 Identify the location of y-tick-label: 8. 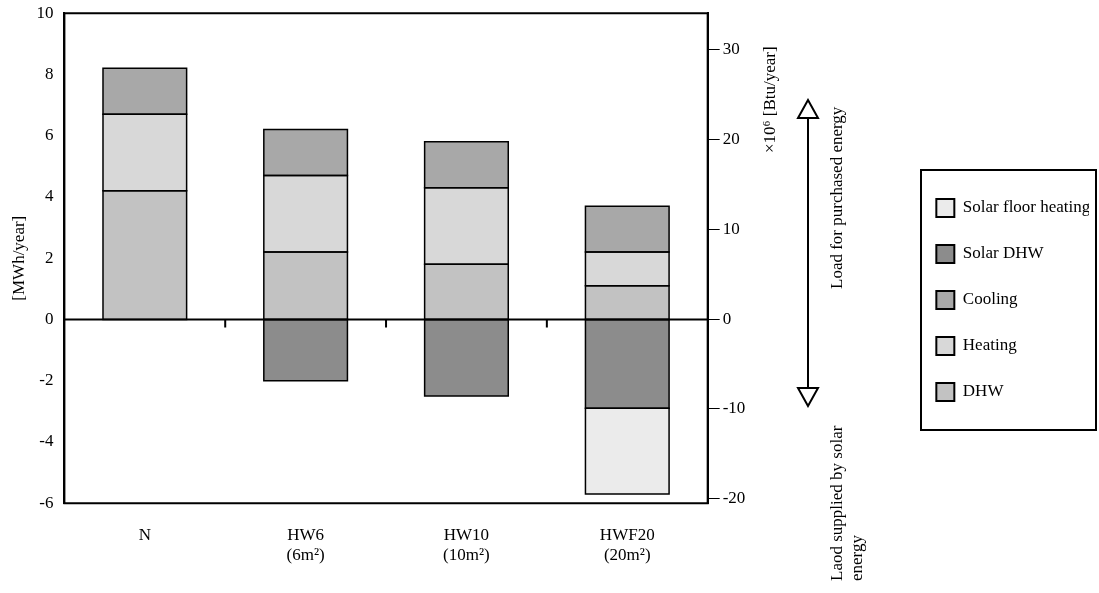
(49, 73).